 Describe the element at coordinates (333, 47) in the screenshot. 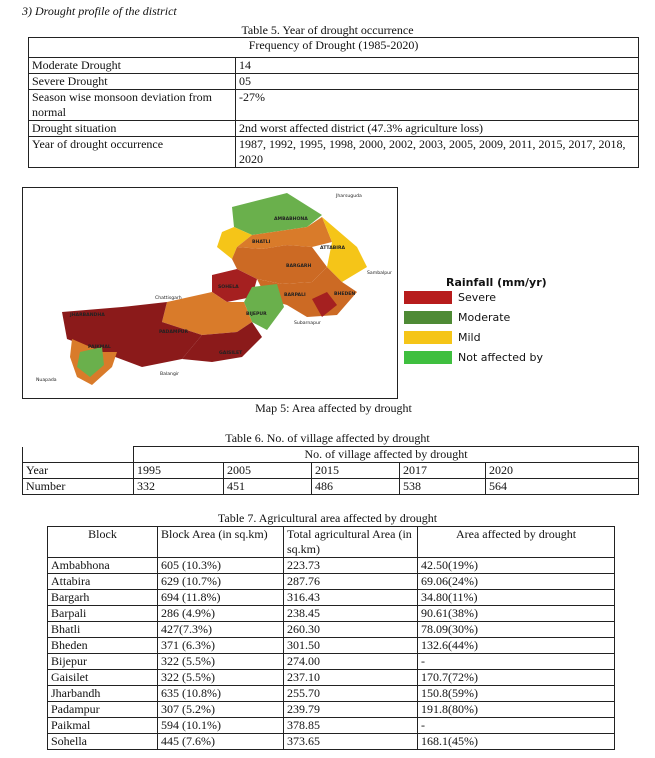

I see `header-row: Frequency of Drought (1985-2020)` at that location.